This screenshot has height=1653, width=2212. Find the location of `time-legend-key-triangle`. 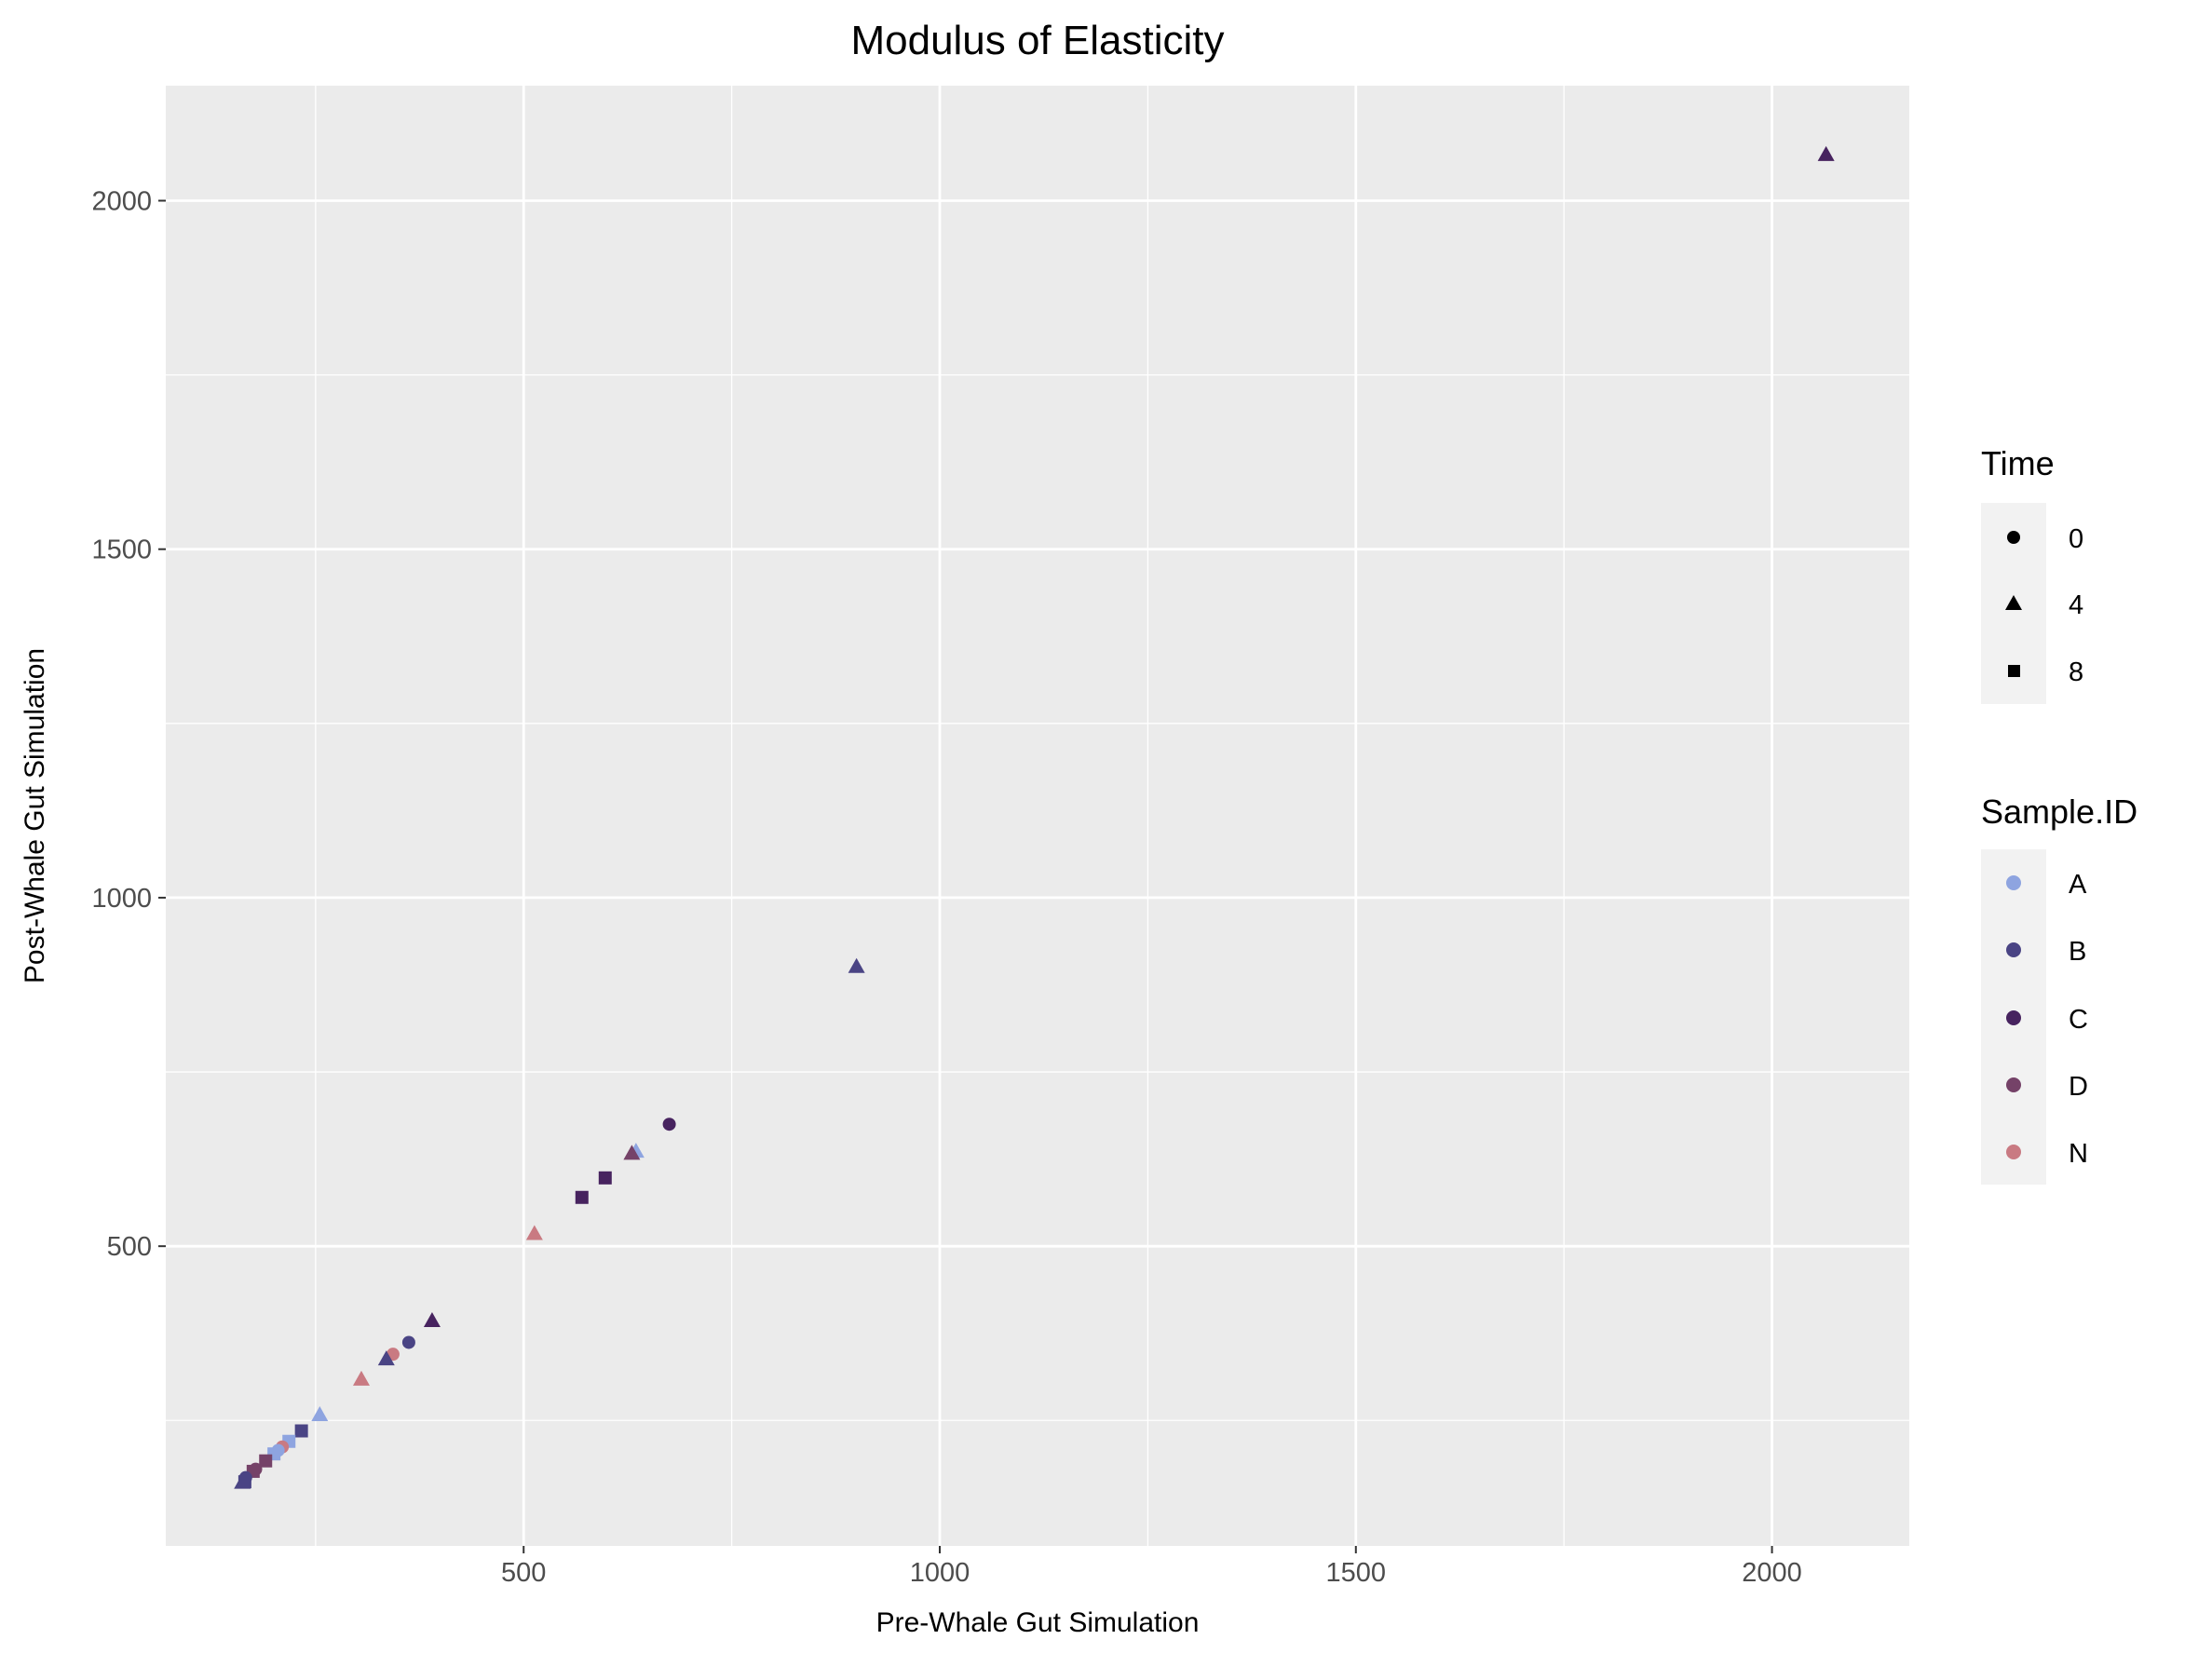

time-legend-key-triangle is located at coordinates (2013, 602).